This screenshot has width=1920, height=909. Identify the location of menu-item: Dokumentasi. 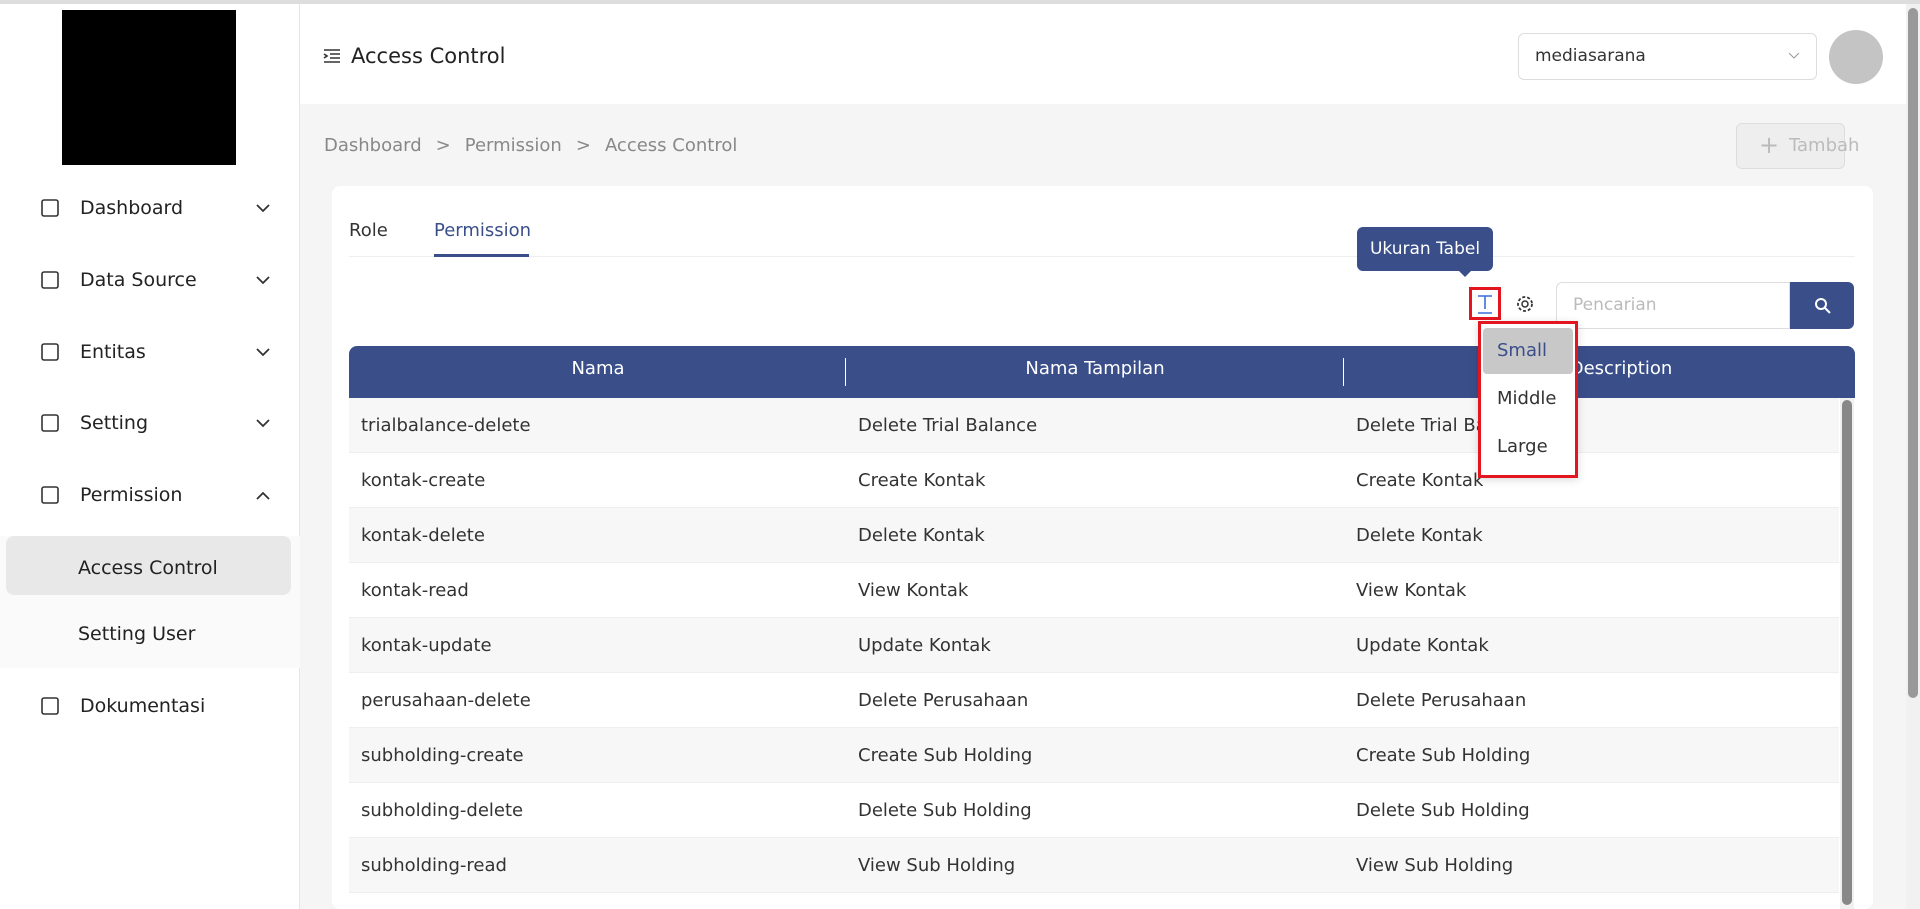
(155, 706).